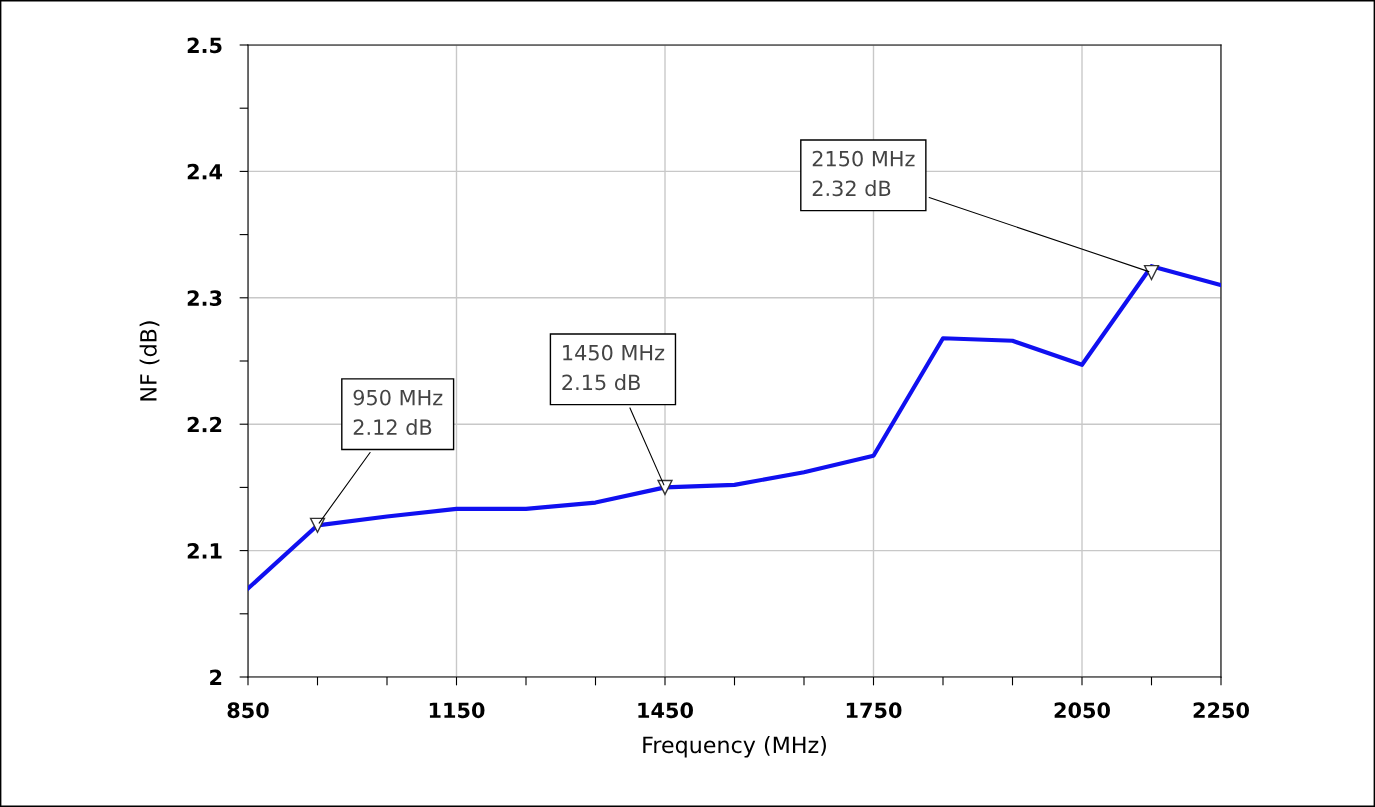 The width and height of the screenshot is (1375, 807). What do you see at coordinates (874, 710) in the screenshot?
I see `x-tick-label: 1750` at bounding box center [874, 710].